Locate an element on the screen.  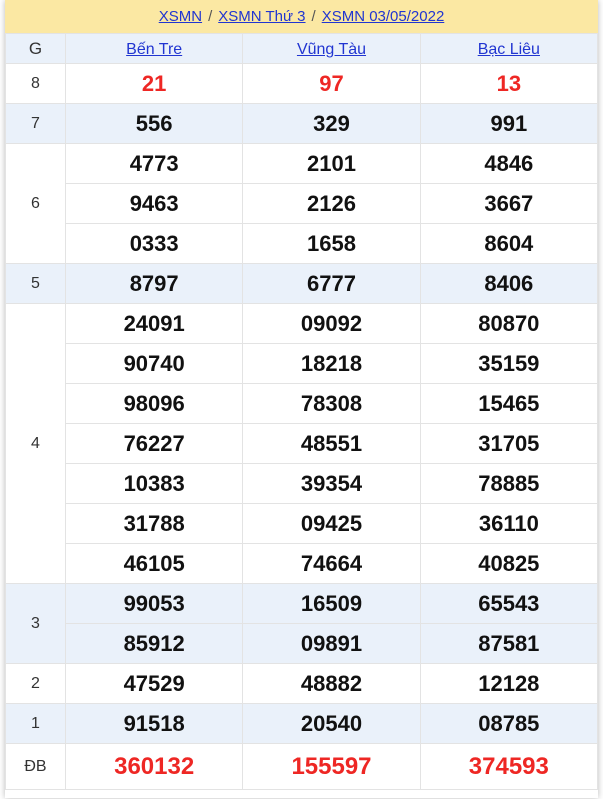
breadcrumb-link-xsmn: XSMN is located at coordinates (180, 16).